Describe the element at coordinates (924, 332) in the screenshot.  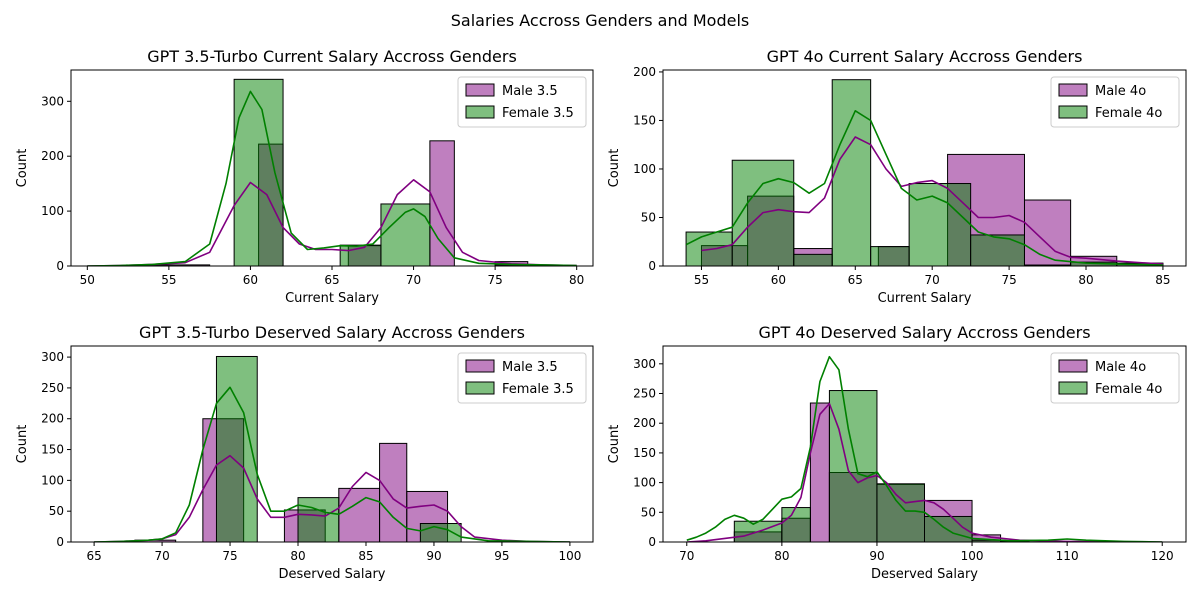
I see `subplot-title: GPT 4o Deserved Salary Accross Genders` at that location.